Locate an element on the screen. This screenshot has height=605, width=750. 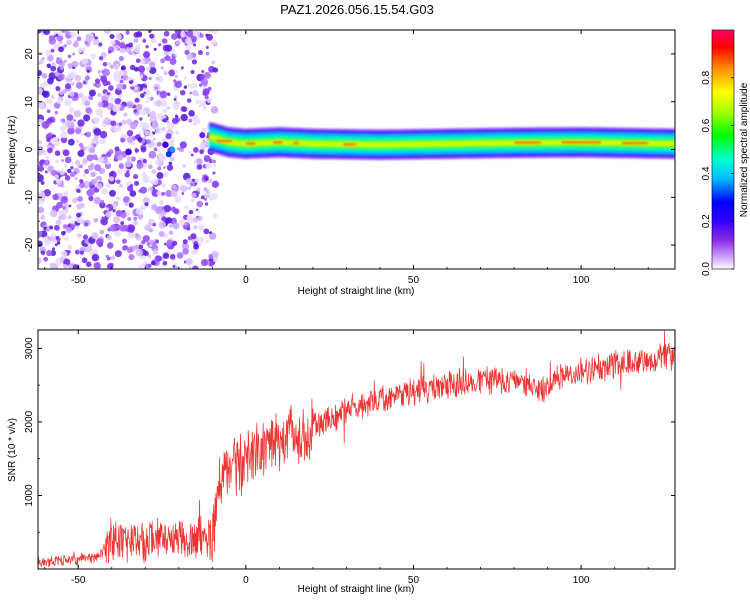
colorbar-tick-label: 0.6 is located at coordinates (706, 125).